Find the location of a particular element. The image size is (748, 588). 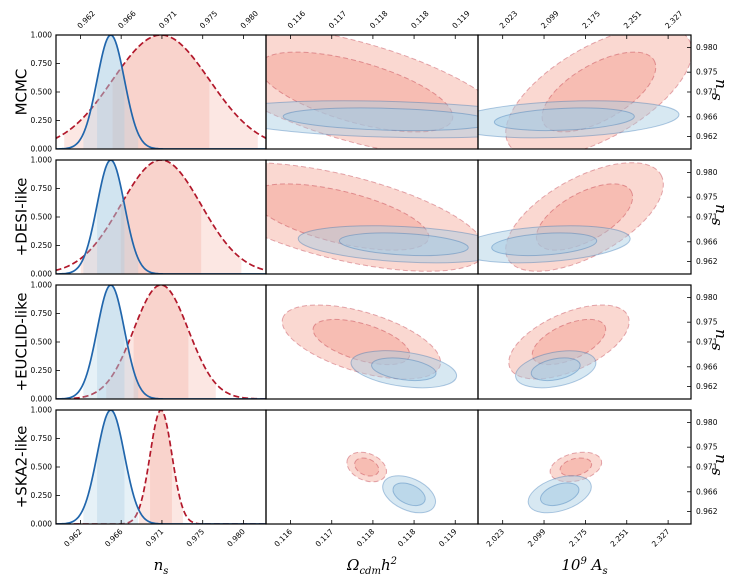

col-tick-label-top: 0.116 is located at coordinates (297, 20).